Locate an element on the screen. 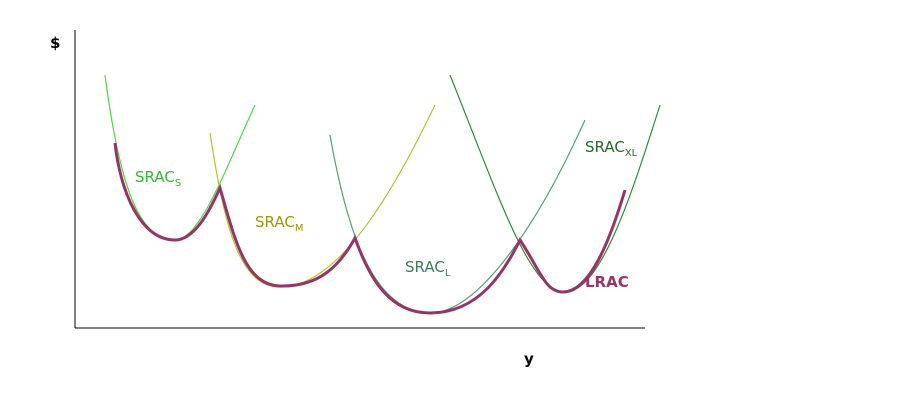  subscript: S is located at coordinates (178, 183).